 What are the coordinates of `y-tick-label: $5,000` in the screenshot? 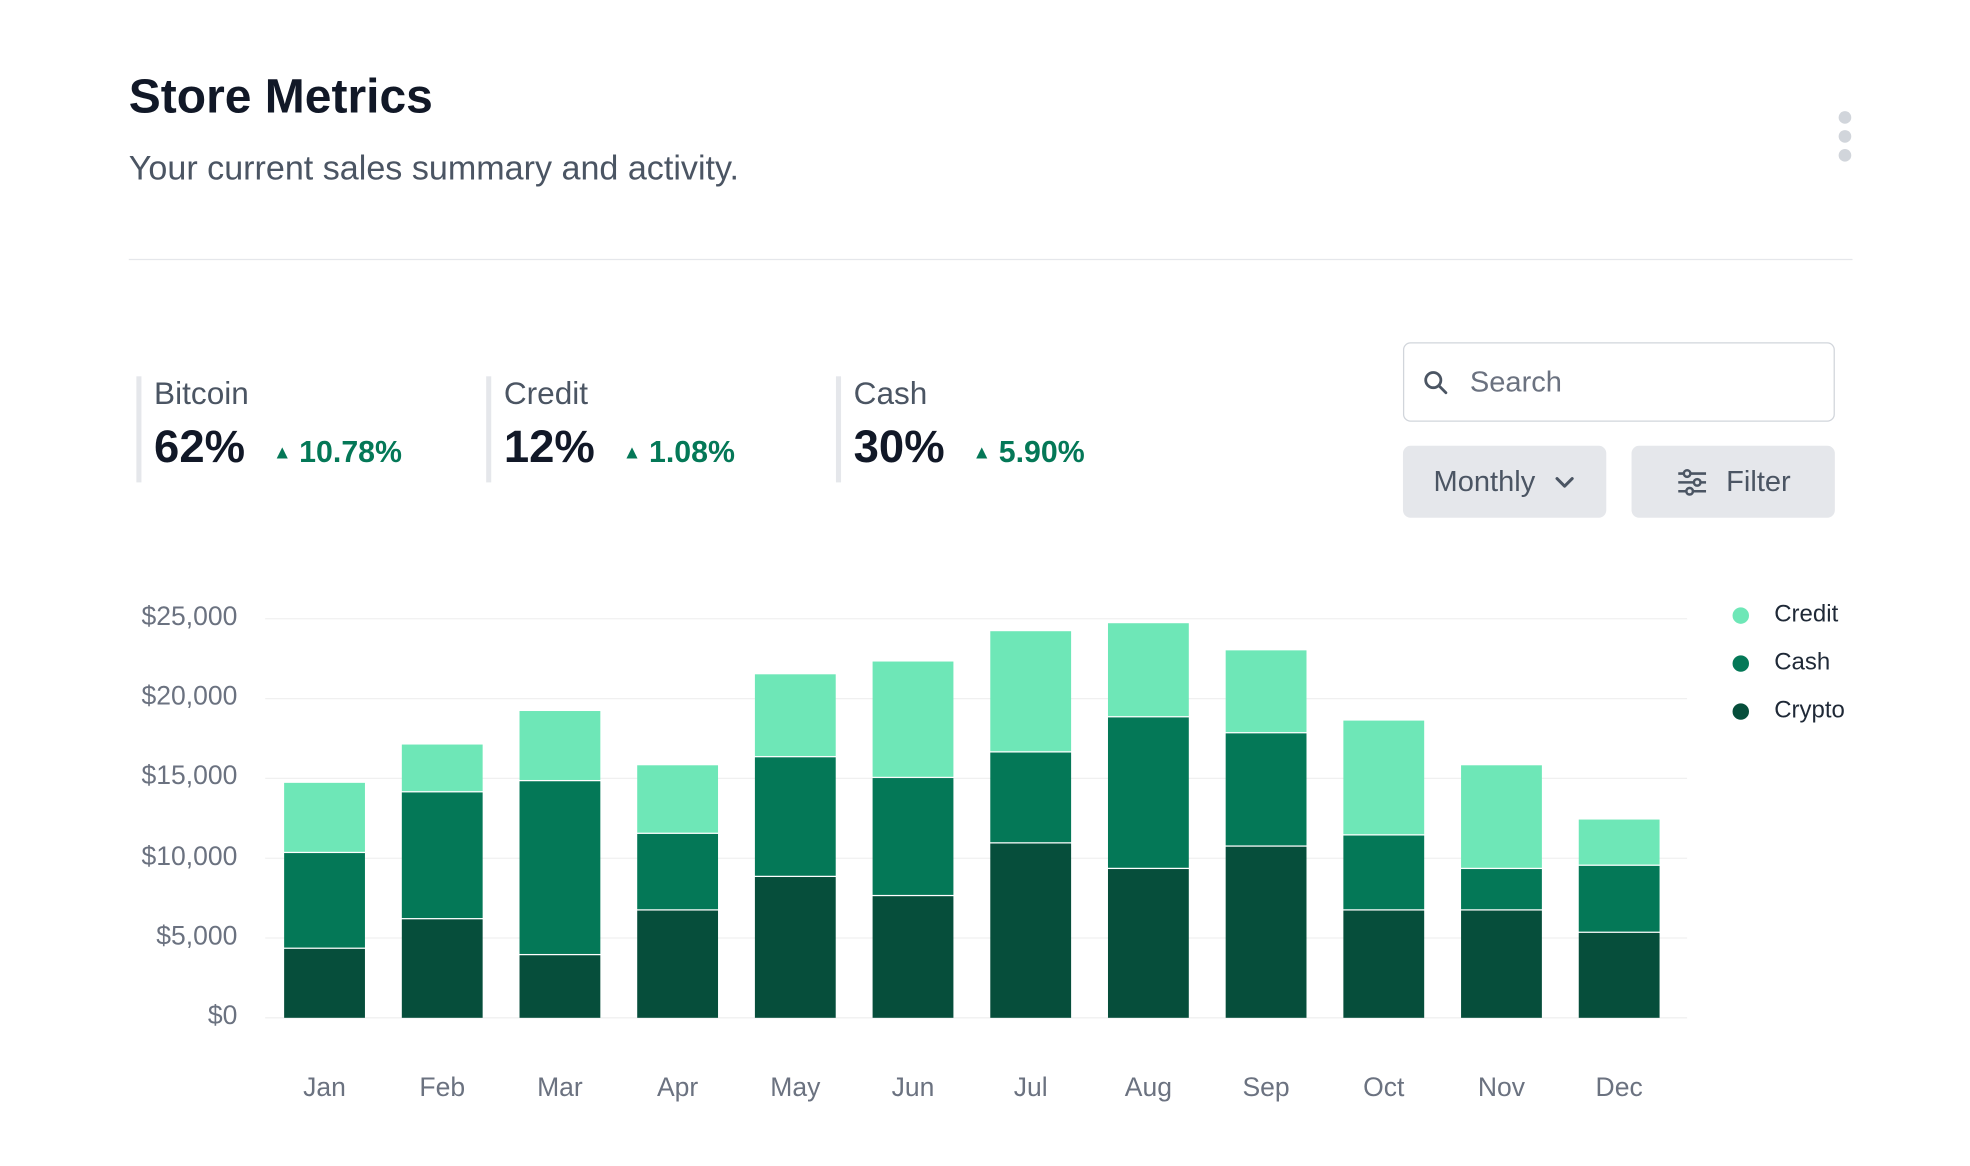 It's located at (197, 936).